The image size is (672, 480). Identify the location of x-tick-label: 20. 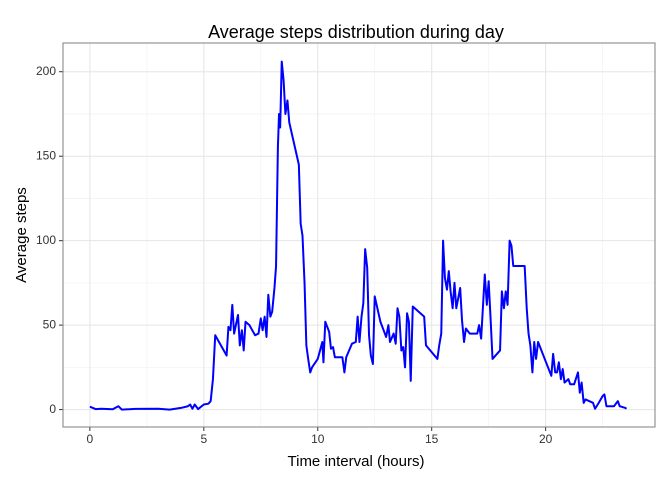
(546, 439).